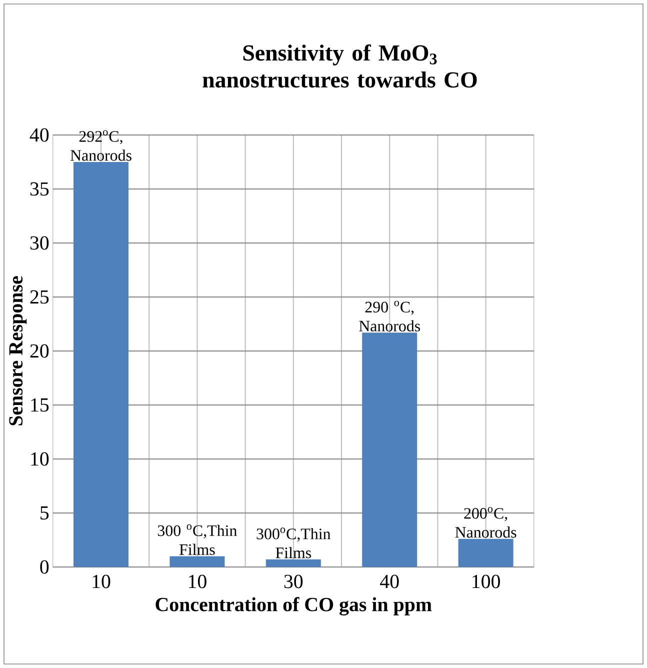 Image resolution: width=647 pixels, height=668 pixels. Describe the element at coordinates (18, 351) in the screenshot. I see `y-axis-title: Sensore Response` at that location.